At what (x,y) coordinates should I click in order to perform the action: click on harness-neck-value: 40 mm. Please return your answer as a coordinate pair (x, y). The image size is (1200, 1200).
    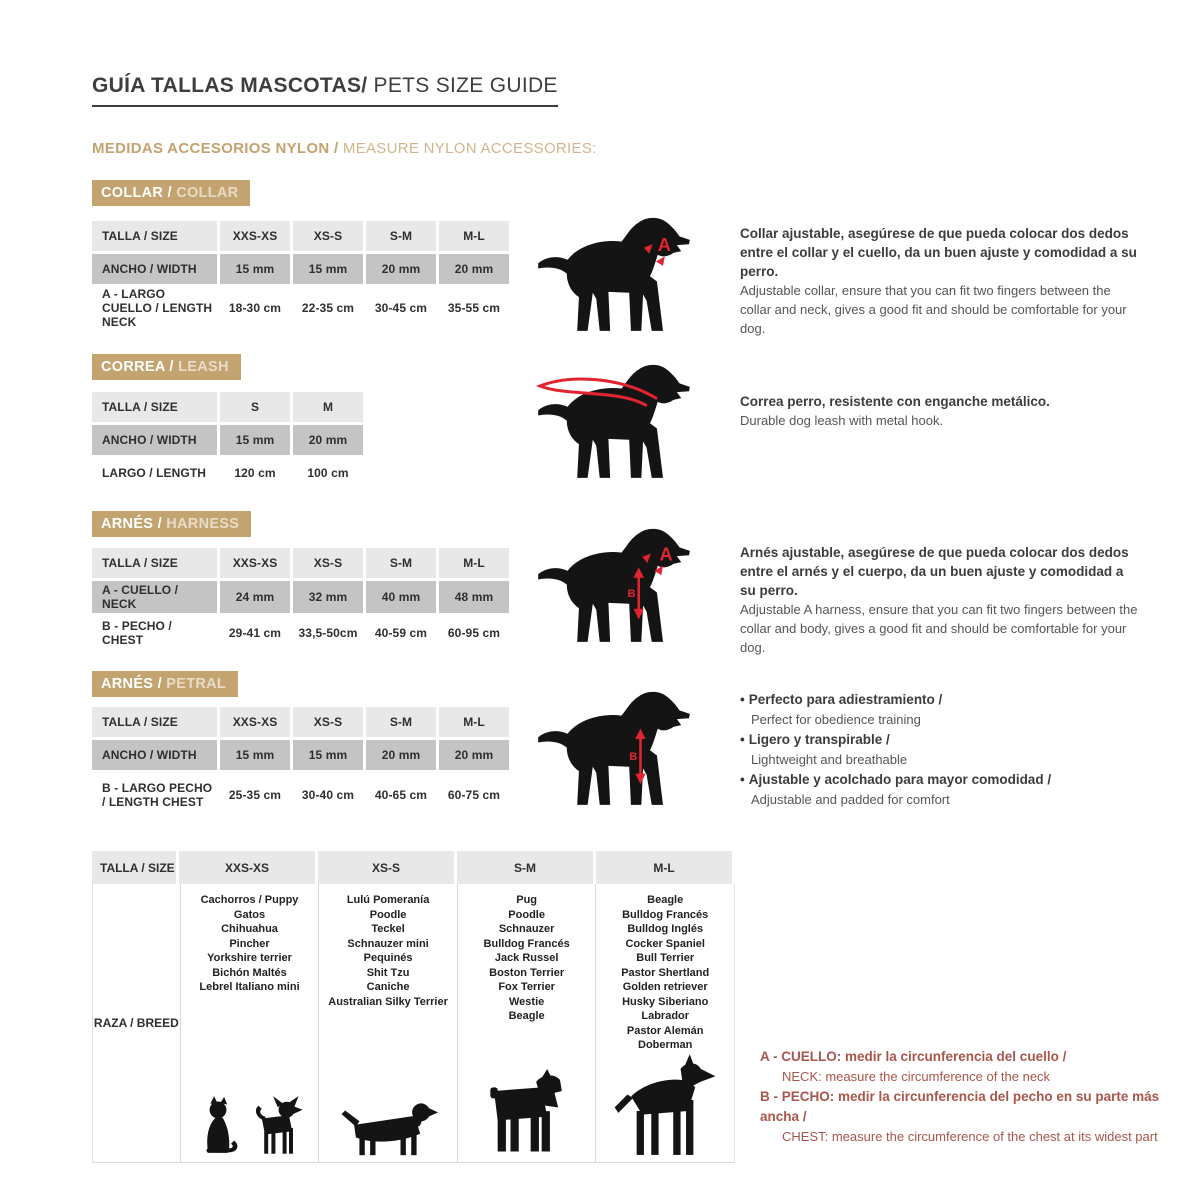
    Looking at the image, I should click on (401, 597).